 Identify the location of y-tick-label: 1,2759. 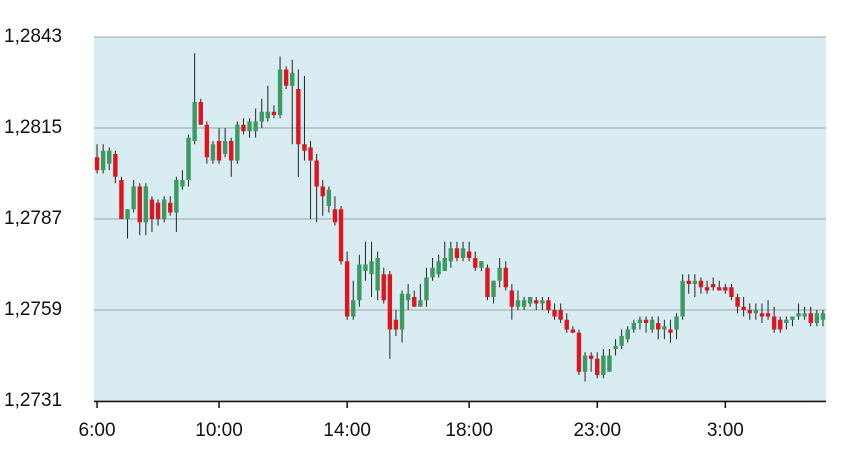
(33, 309).